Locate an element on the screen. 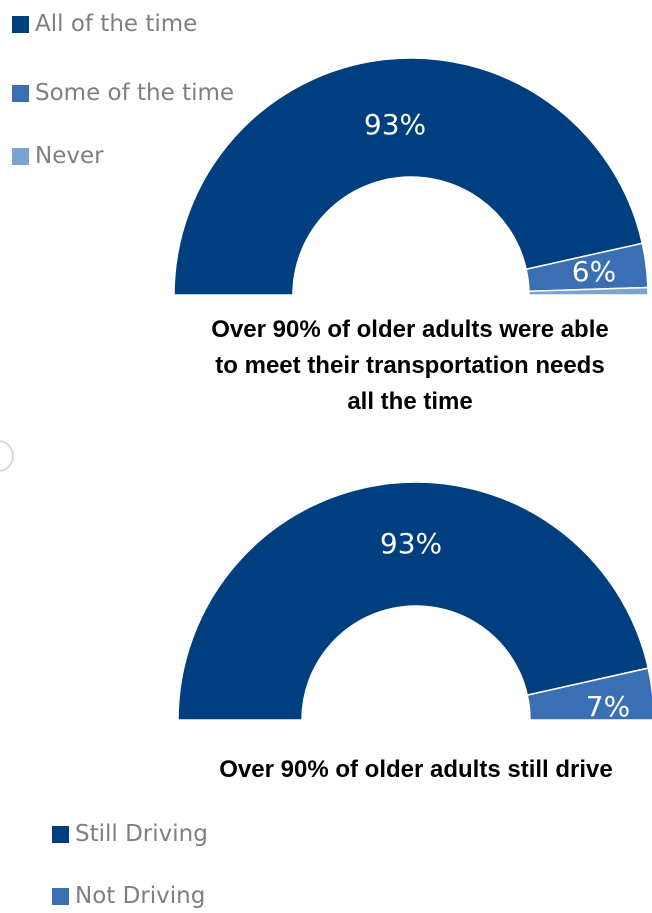 This screenshot has width=652, height=913. legend-entry-not-driving: Not Driving is located at coordinates (130, 896).